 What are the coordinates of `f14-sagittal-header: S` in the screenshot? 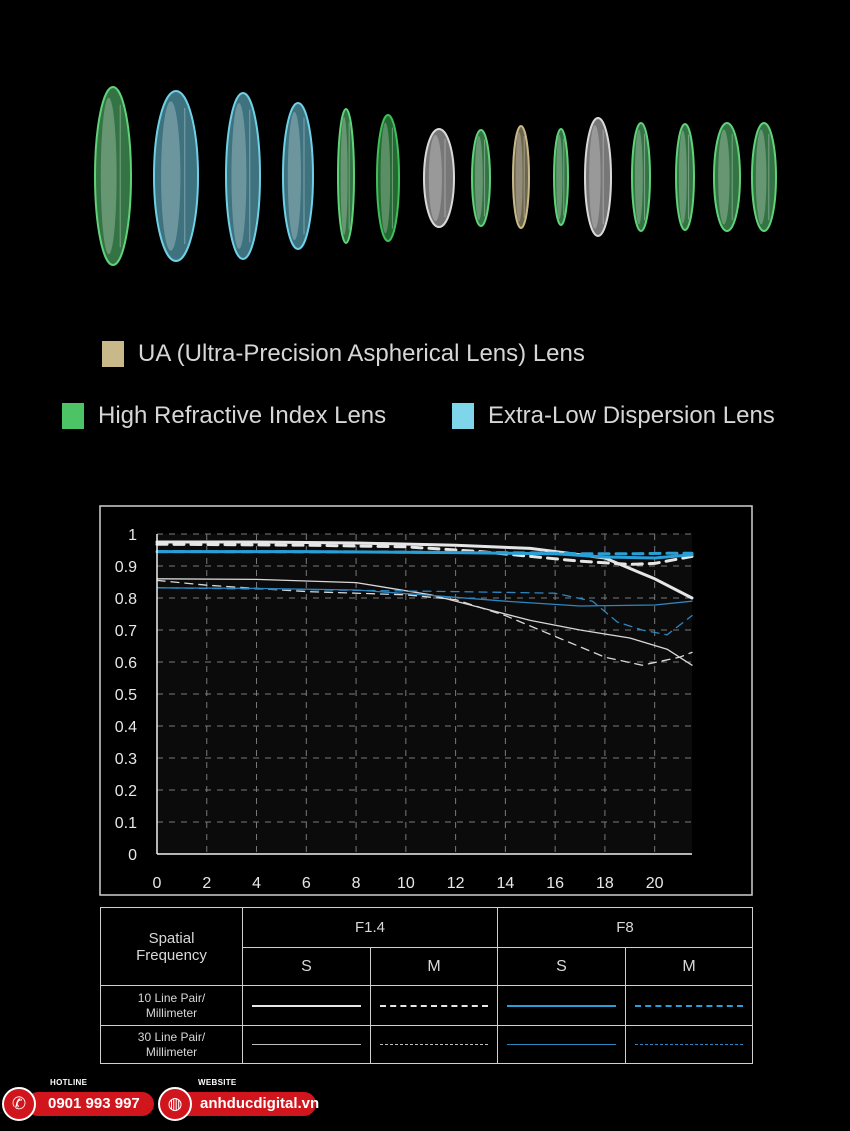 It's located at (306, 966).